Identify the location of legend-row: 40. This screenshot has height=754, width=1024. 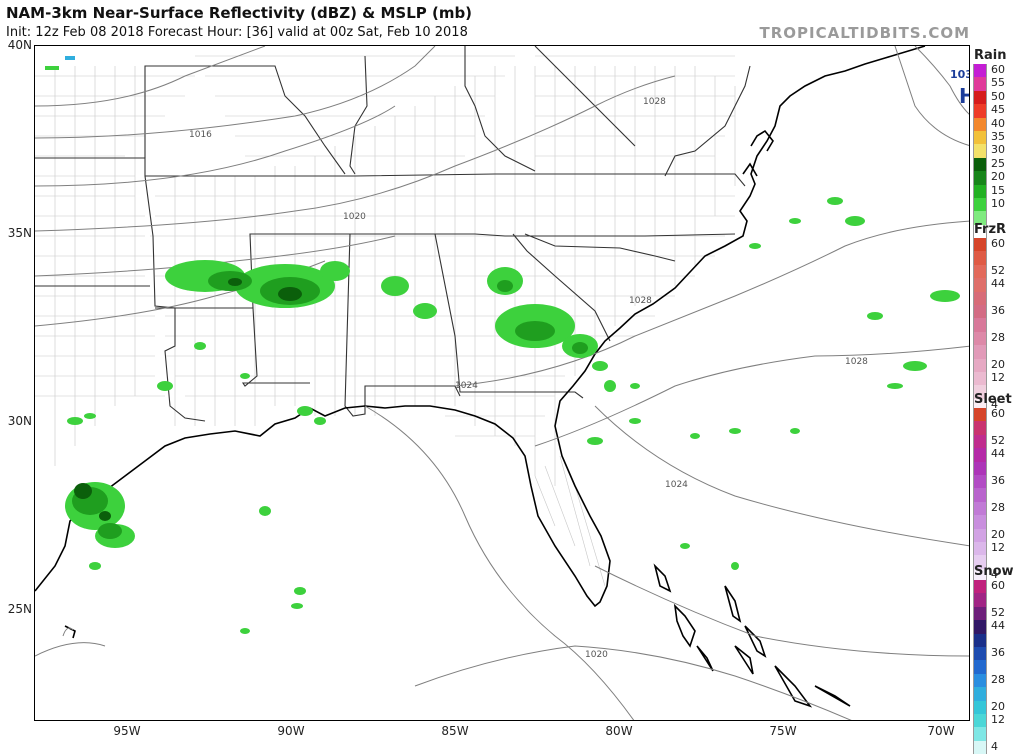
(997, 123).